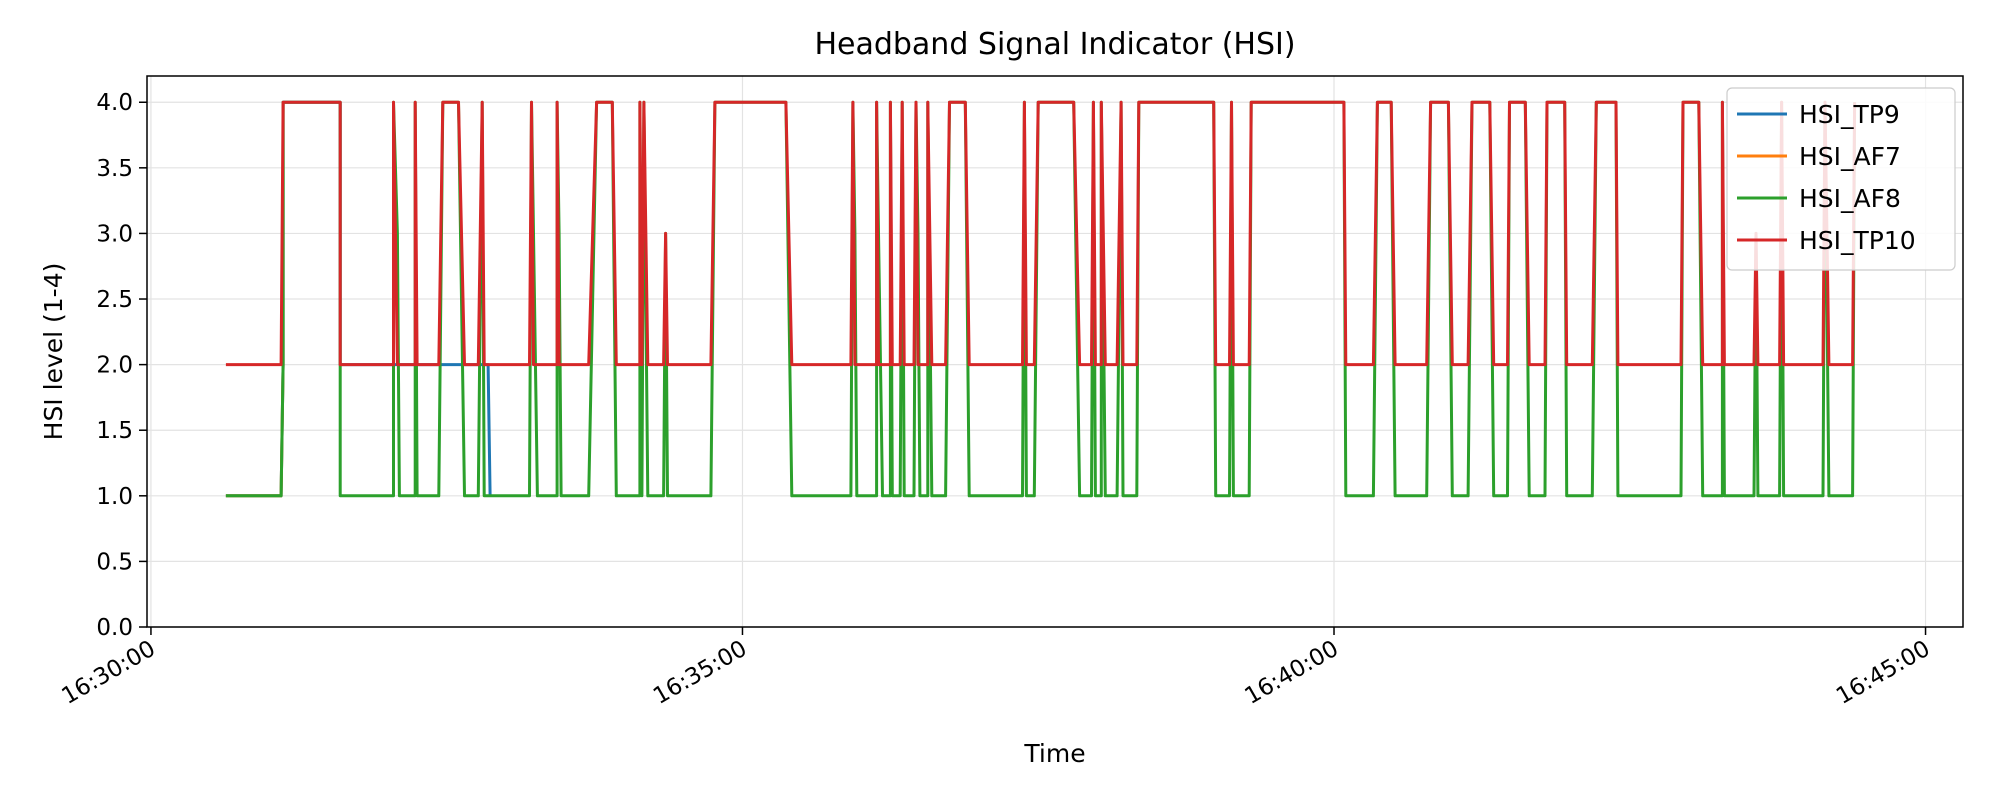 Image resolution: width=2000 pixels, height=800 pixels. Describe the element at coordinates (114, 103) in the screenshot. I see `y-tick-label: 4.0` at that location.